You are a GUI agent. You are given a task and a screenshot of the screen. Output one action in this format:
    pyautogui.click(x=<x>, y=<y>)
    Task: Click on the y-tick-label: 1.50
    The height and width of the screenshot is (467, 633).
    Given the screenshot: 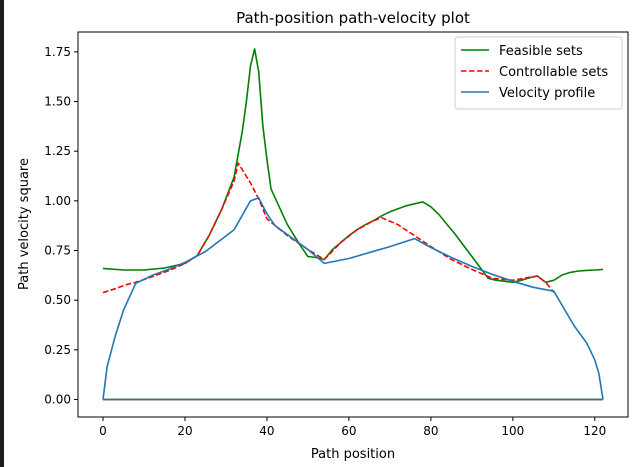 What is the action you would take?
    pyautogui.click(x=57, y=102)
    